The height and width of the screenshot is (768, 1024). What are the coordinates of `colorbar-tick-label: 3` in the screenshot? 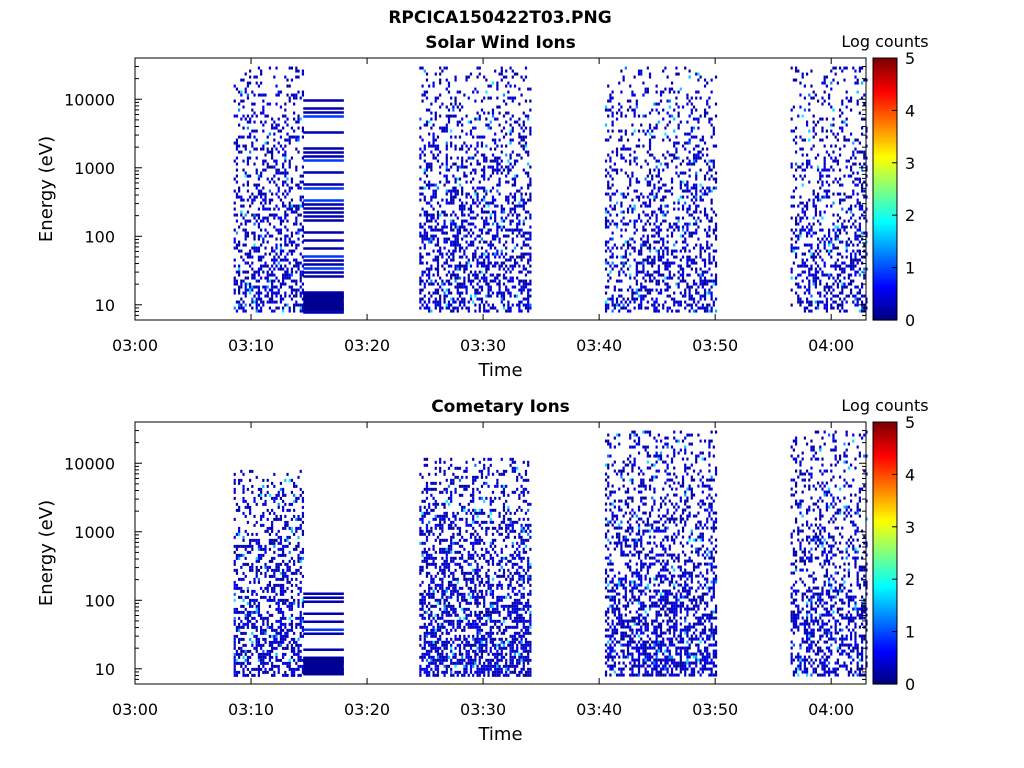 It's located at (910, 163).